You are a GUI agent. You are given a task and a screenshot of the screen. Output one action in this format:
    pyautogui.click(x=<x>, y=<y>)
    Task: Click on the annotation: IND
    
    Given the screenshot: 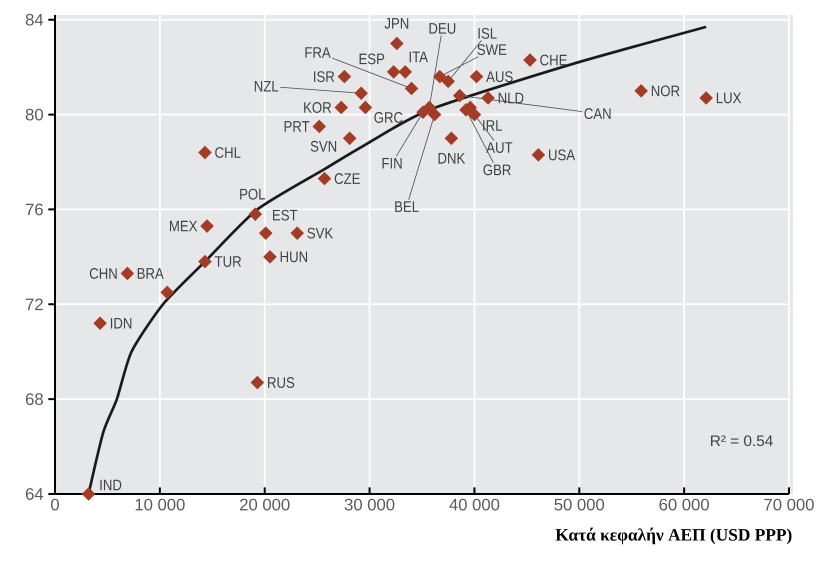 What is the action you would take?
    pyautogui.click(x=111, y=485)
    